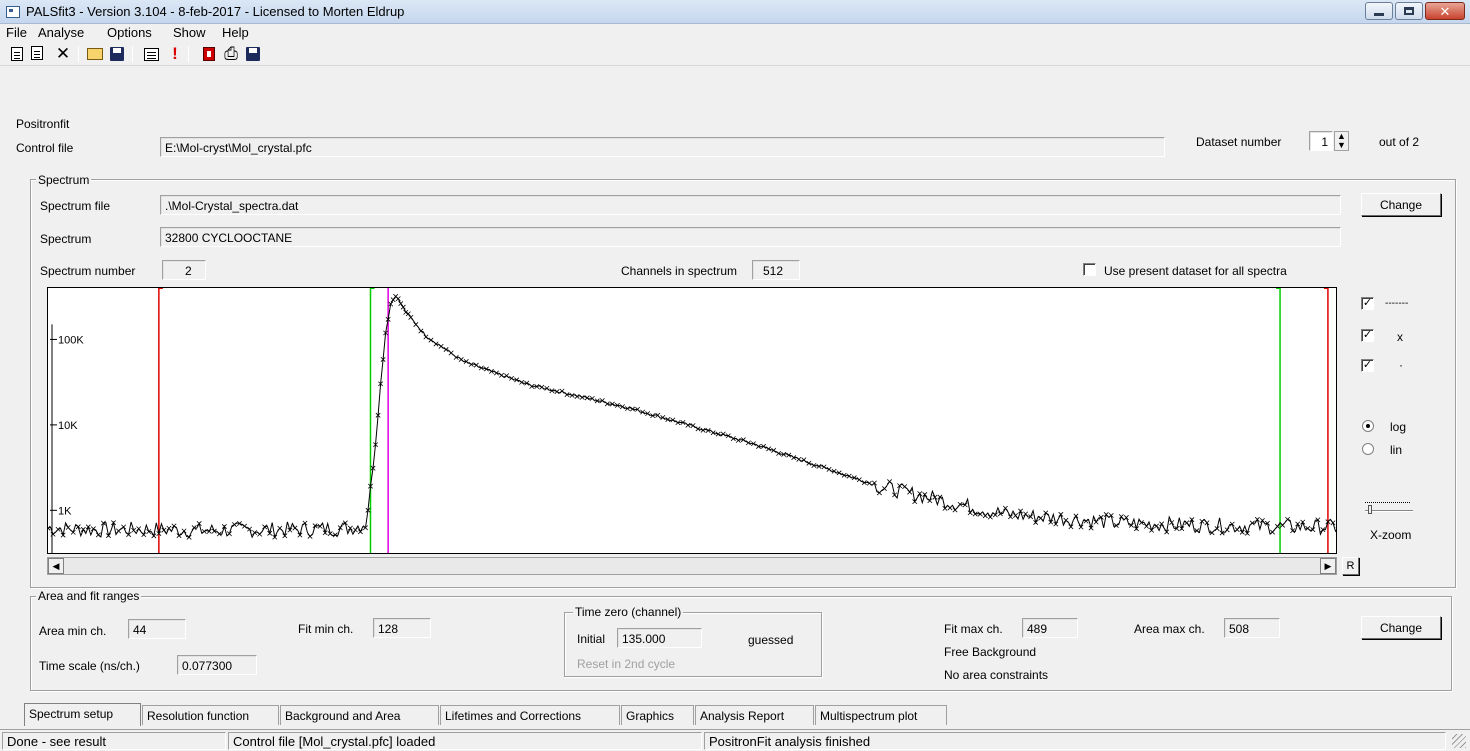 This screenshot has width=1470, height=751. I want to click on tab-resolution-function: Resolution function, so click(210, 715).